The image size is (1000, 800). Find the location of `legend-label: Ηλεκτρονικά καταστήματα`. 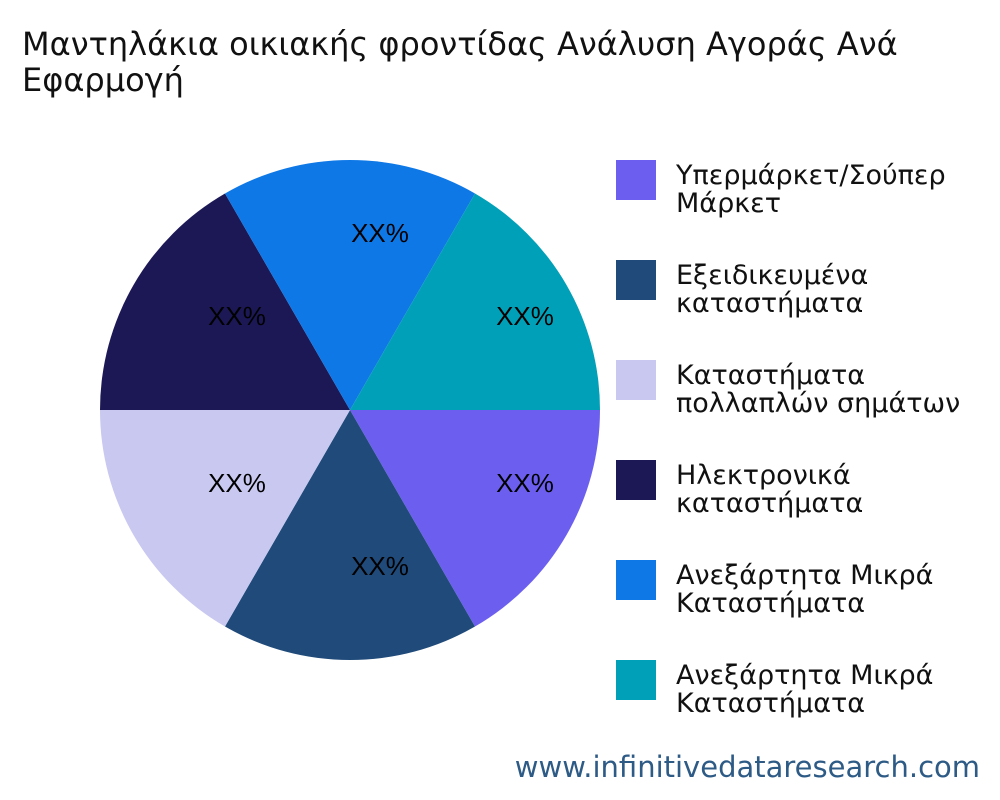

legend-label: Ηλεκτρονικά καταστήματα is located at coordinates (770, 489).